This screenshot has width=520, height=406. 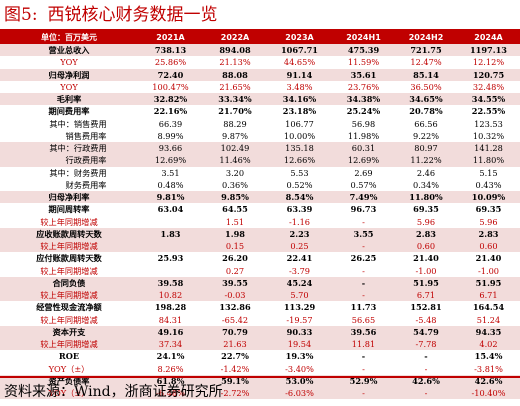 I want to click on cell-value: 6.71, so click(x=488, y=295).